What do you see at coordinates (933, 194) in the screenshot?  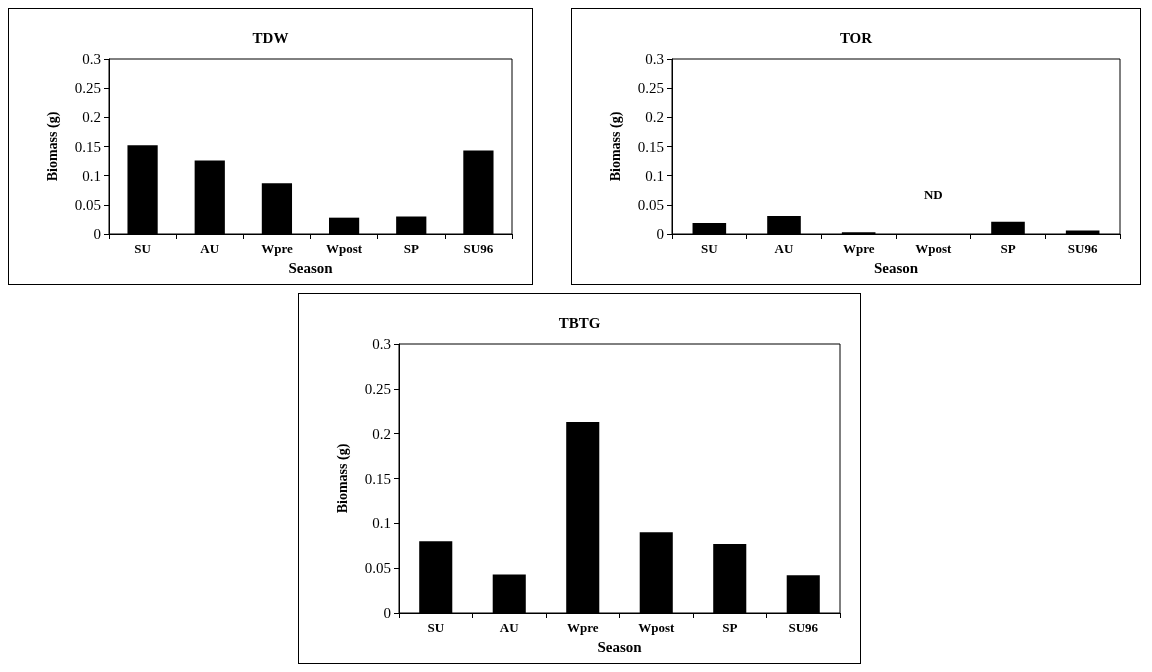 I see `annotation: ND` at bounding box center [933, 194].